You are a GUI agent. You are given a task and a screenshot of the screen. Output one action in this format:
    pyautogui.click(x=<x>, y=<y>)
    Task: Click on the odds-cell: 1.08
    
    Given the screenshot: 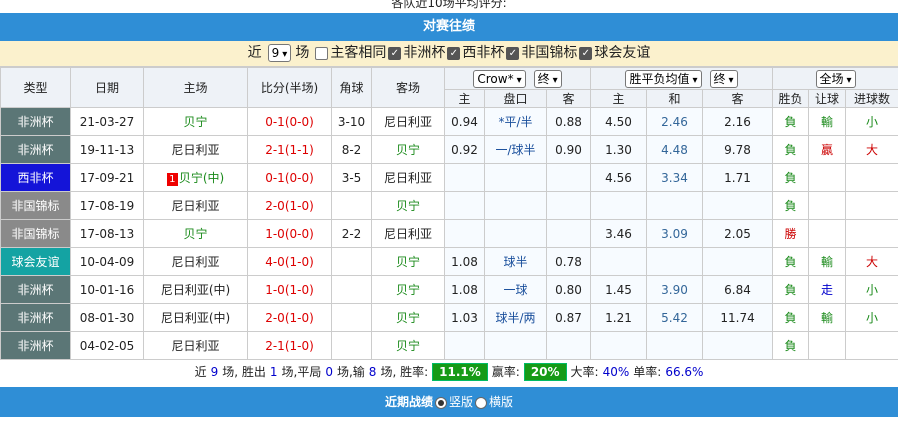 What is the action you would take?
    pyautogui.click(x=464, y=289)
    